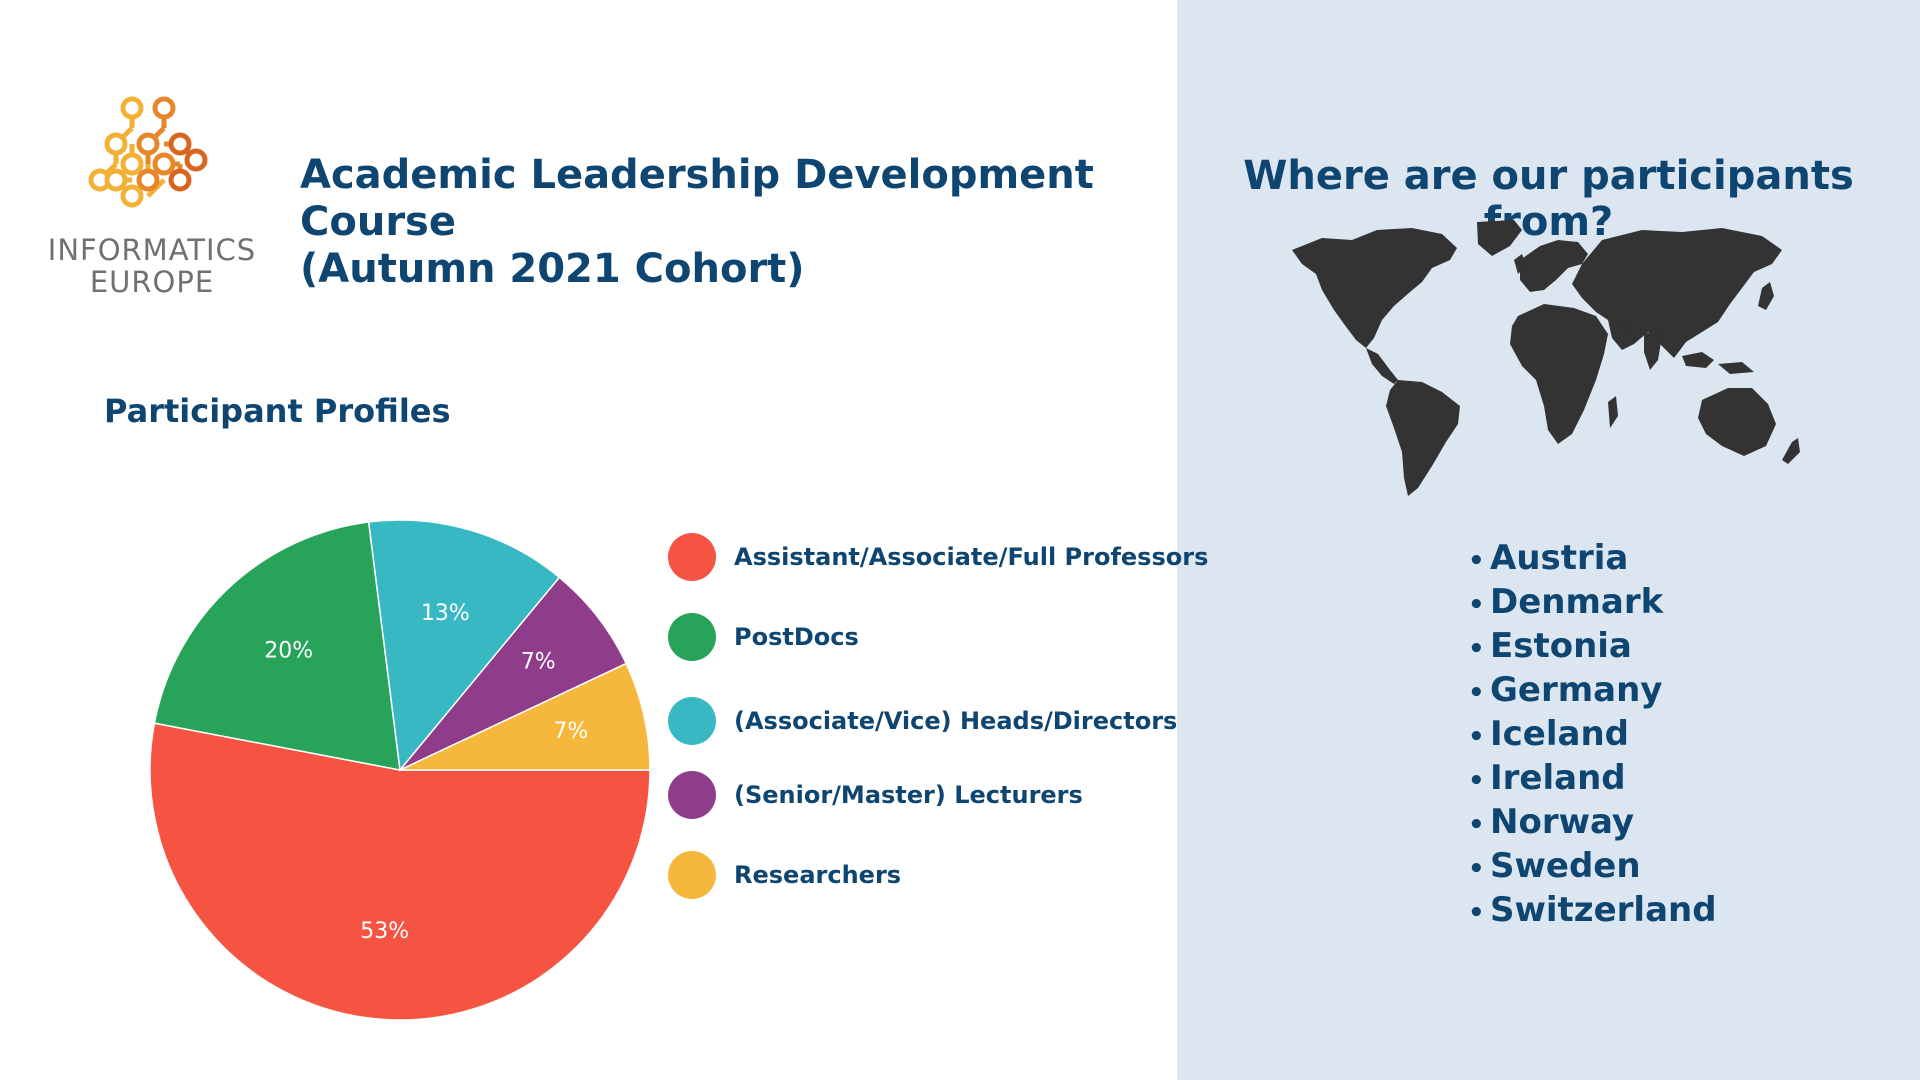 The height and width of the screenshot is (1080, 1920). What do you see at coordinates (148, 152) in the screenshot?
I see `network-nodes-icon` at bounding box center [148, 152].